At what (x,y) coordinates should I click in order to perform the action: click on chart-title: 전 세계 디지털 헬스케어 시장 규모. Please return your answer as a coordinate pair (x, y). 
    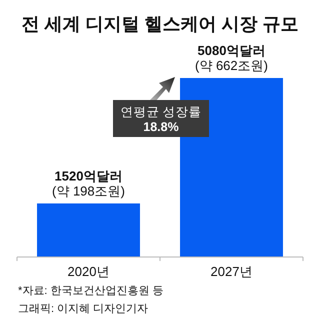
    Looking at the image, I should click on (160, 24).